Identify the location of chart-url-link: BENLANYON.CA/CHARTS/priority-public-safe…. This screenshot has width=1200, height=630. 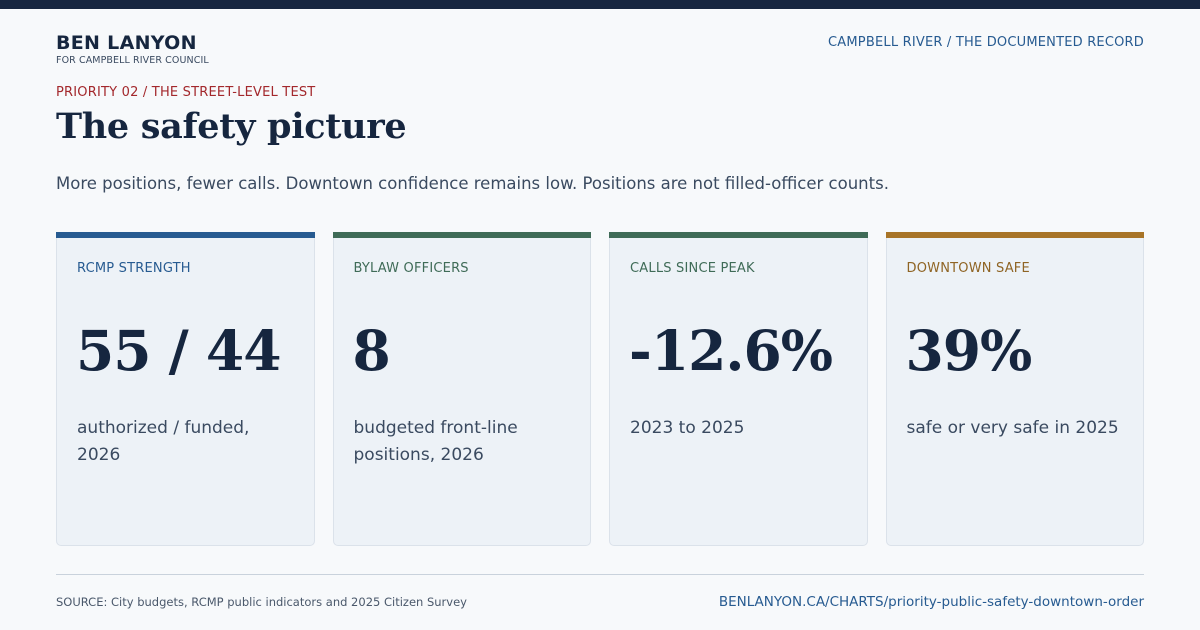
(931, 602).